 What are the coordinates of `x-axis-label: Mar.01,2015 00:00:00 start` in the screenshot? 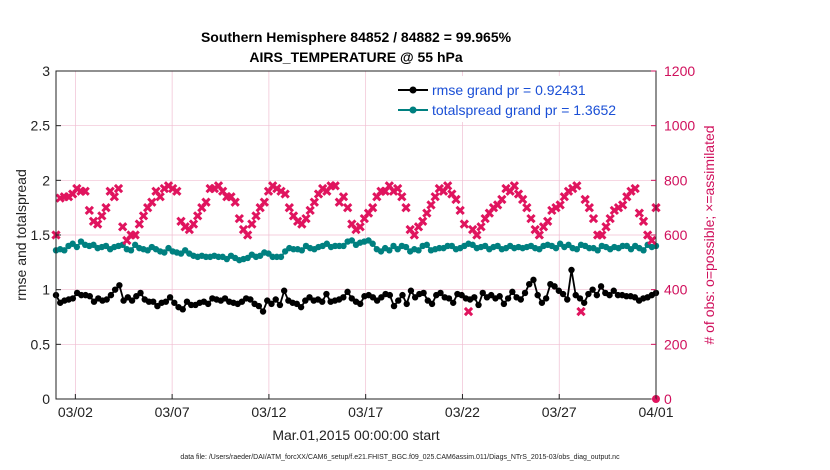 It's located at (355, 435).